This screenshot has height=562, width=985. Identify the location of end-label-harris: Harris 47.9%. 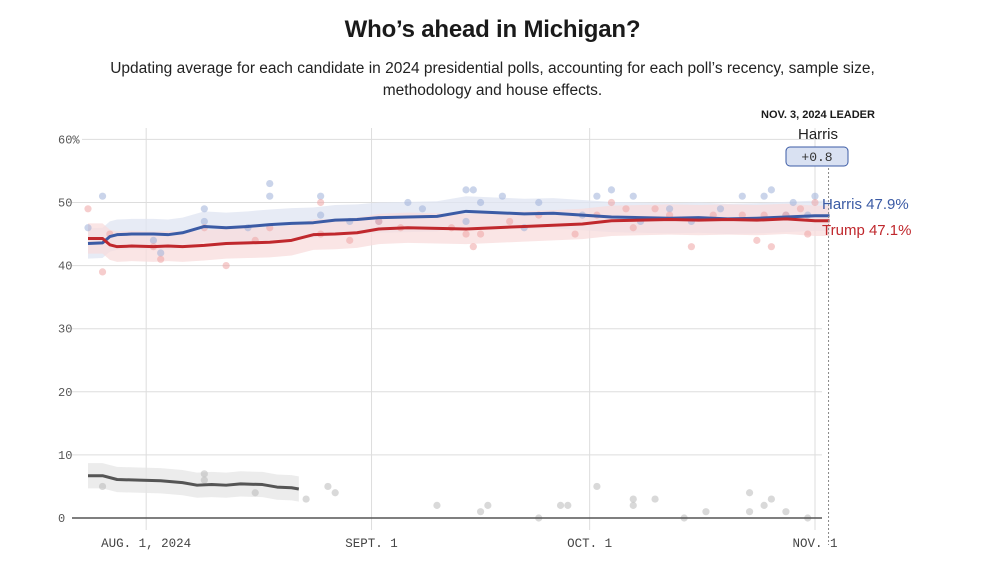
(865, 204).